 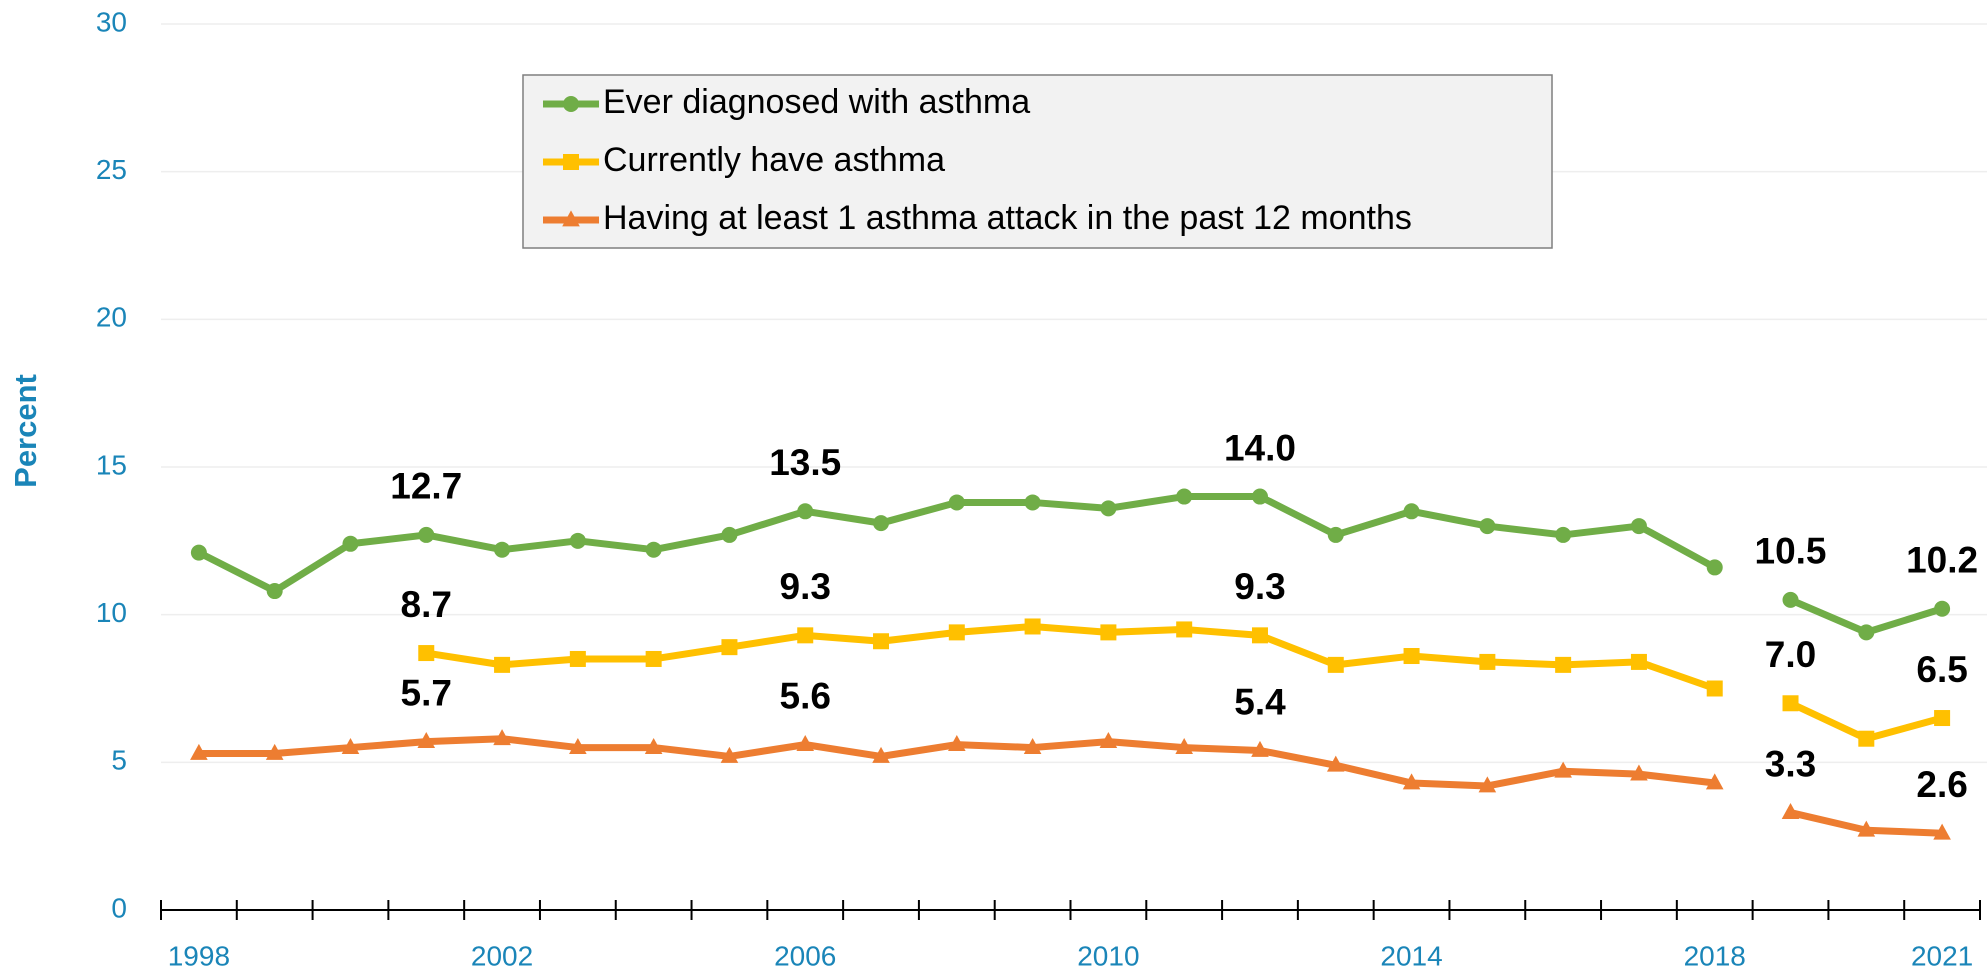 What do you see at coordinates (119, 760) in the screenshot?
I see `y-tick-label: 5` at bounding box center [119, 760].